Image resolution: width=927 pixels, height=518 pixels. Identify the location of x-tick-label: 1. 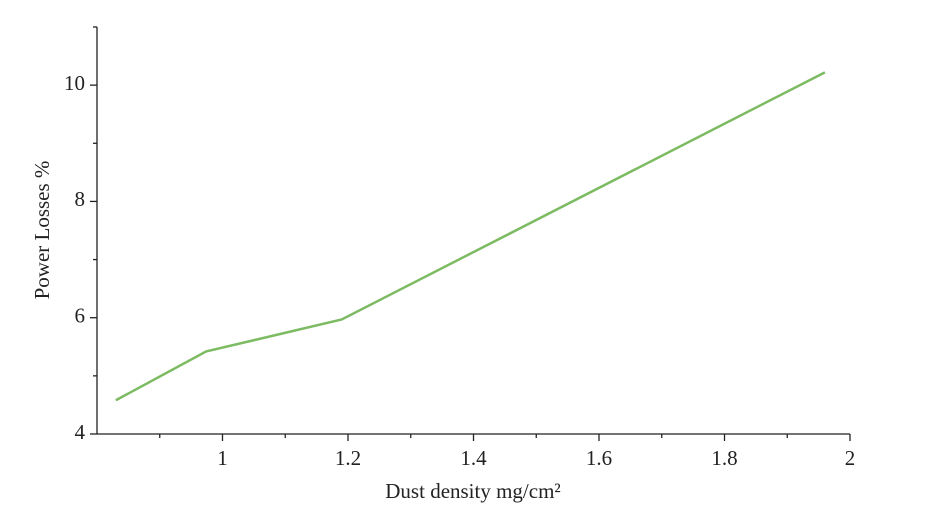
(222, 458).